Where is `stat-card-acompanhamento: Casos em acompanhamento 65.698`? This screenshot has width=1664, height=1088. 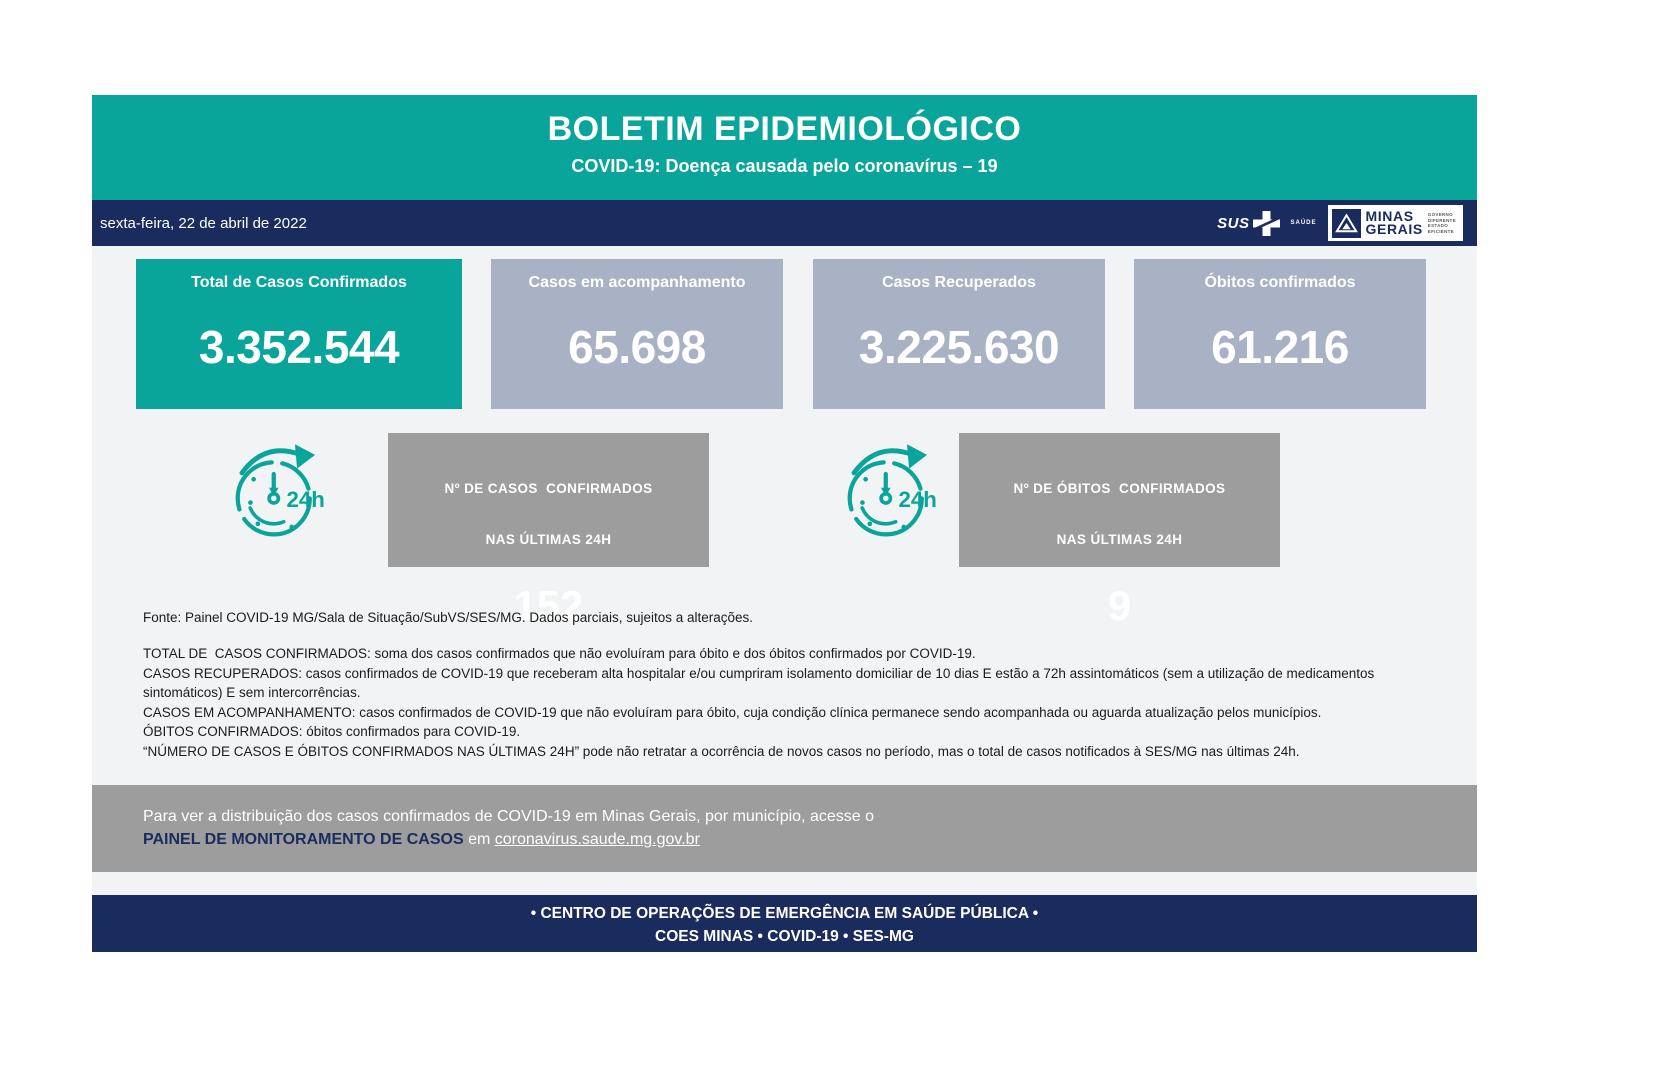
stat-card-acompanhamento: Casos em acompanhamento 65.698 is located at coordinates (637, 334).